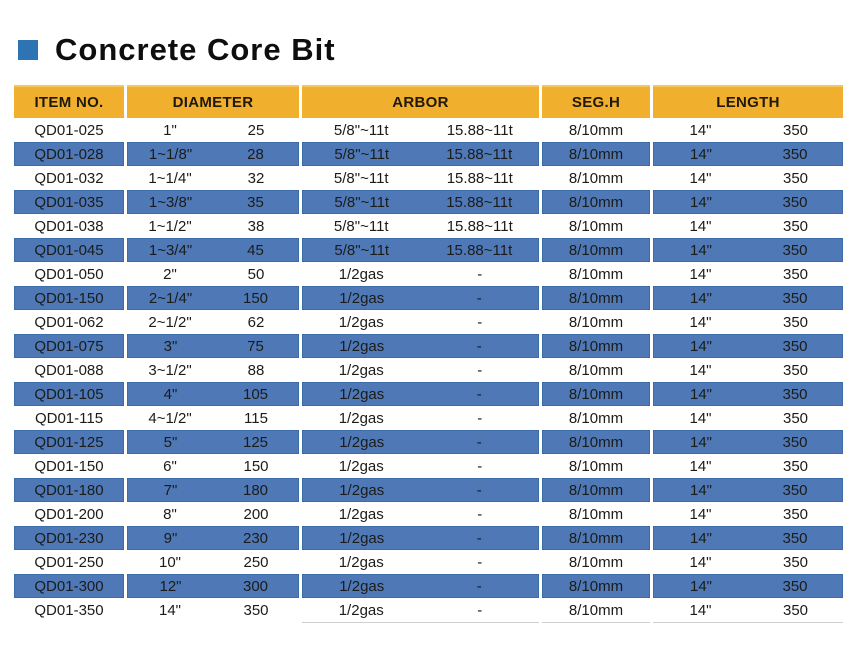  I want to click on cell-diameter: 10" 250, so click(213, 562).